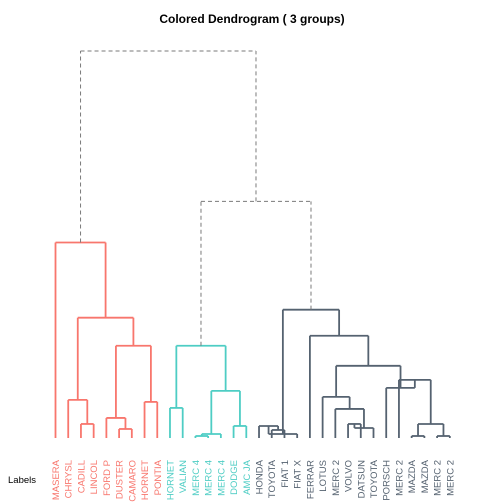 This screenshot has width=504, height=504. Describe the element at coordinates (298, 473) in the screenshot. I see `leaf-label: FIAT X` at that location.